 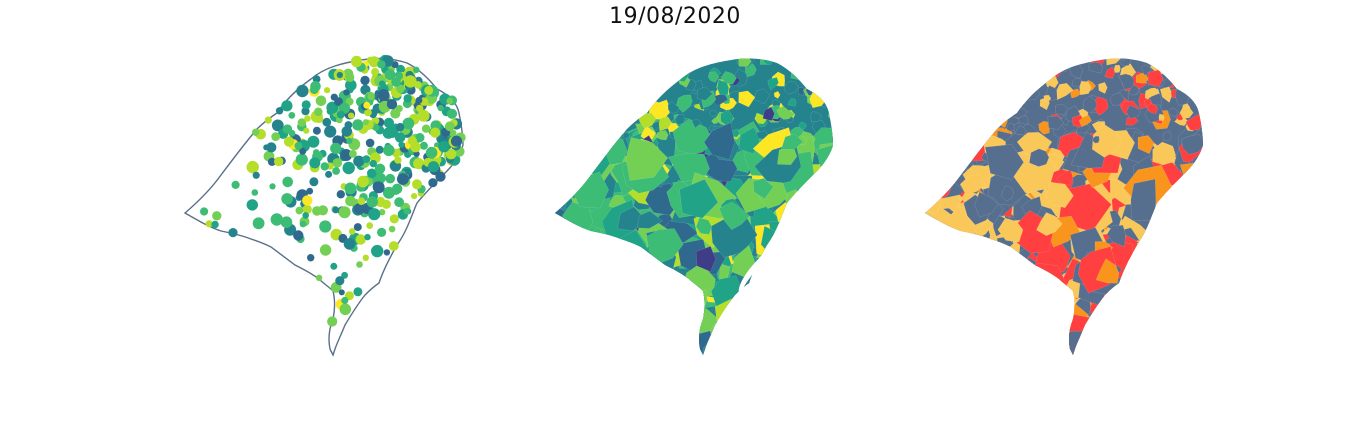 What do you see at coordinates (763, 264) in the screenshot?
I see `lagoon-shape` at bounding box center [763, 264].